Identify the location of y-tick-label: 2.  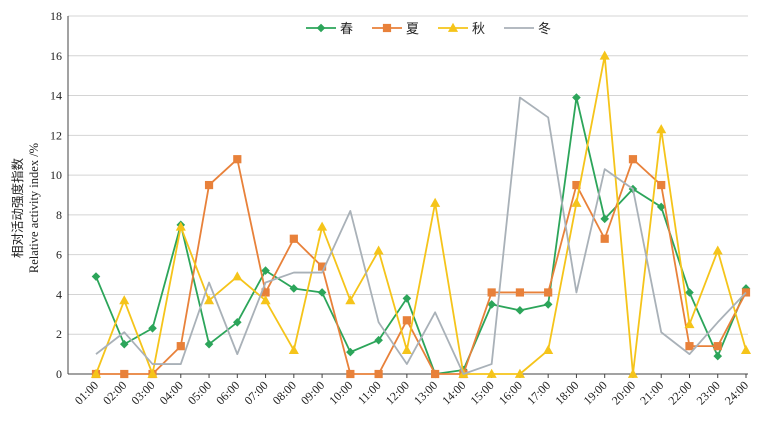
(59, 334).